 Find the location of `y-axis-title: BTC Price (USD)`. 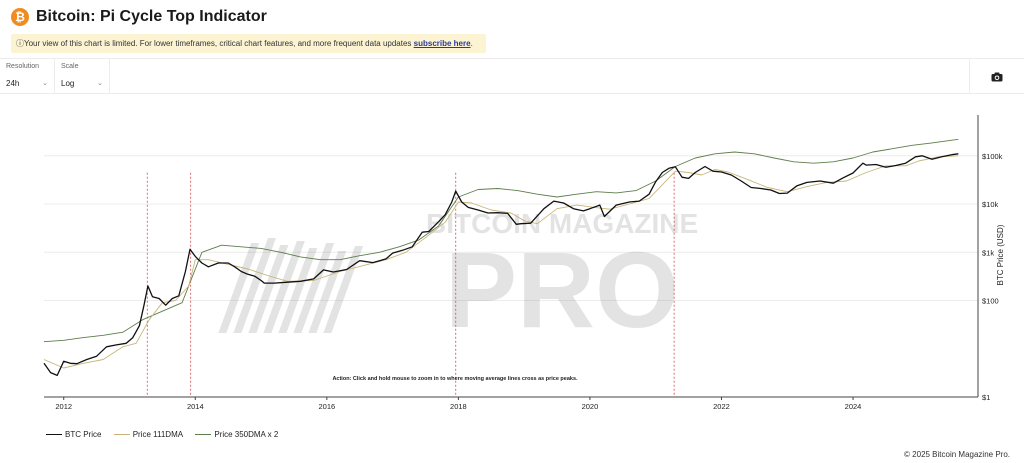

y-axis-title: BTC Price (USD) is located at coordinates (1000, 254).